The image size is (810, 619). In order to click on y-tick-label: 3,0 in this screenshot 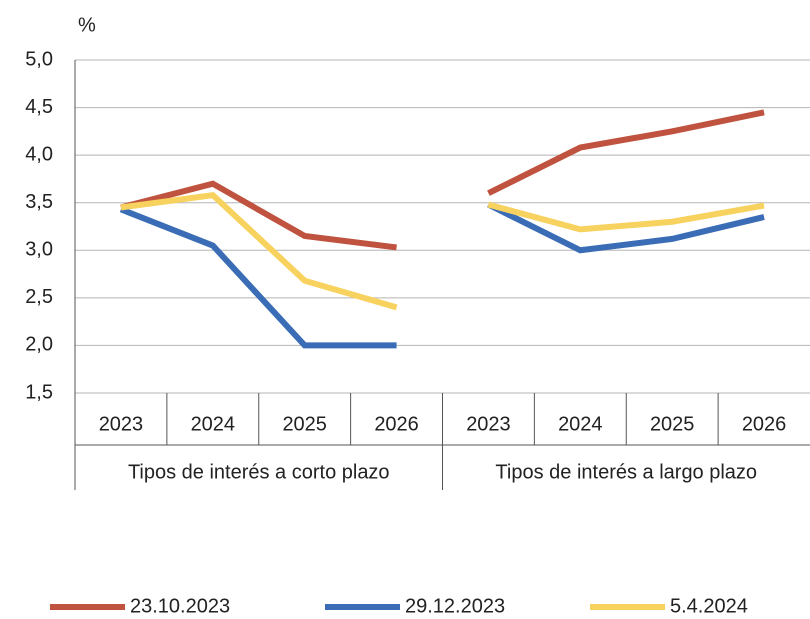, I will do `click(39, 250)`.